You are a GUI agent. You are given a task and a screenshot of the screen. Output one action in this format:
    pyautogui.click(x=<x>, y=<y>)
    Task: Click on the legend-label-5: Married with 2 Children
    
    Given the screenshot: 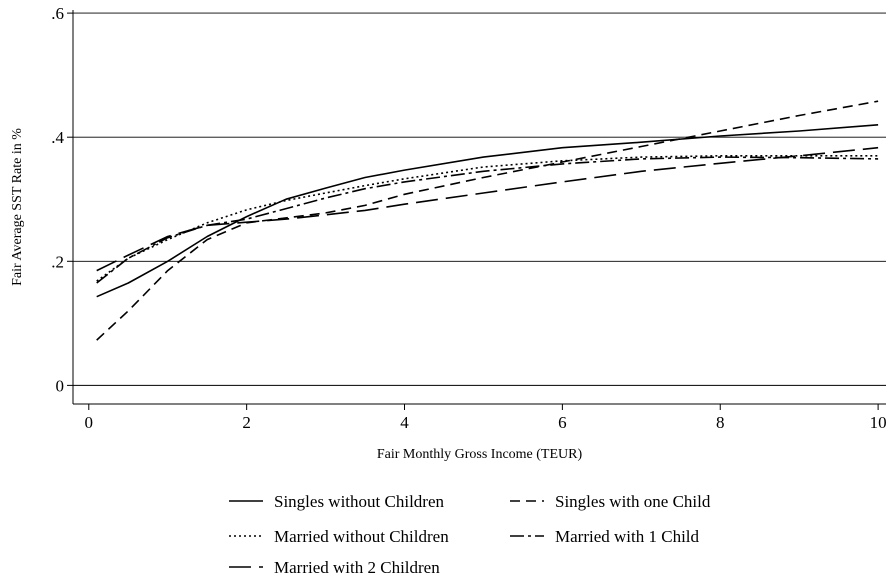 What is the action you would take?
    pyautogui.click(x=357, y=566)
    